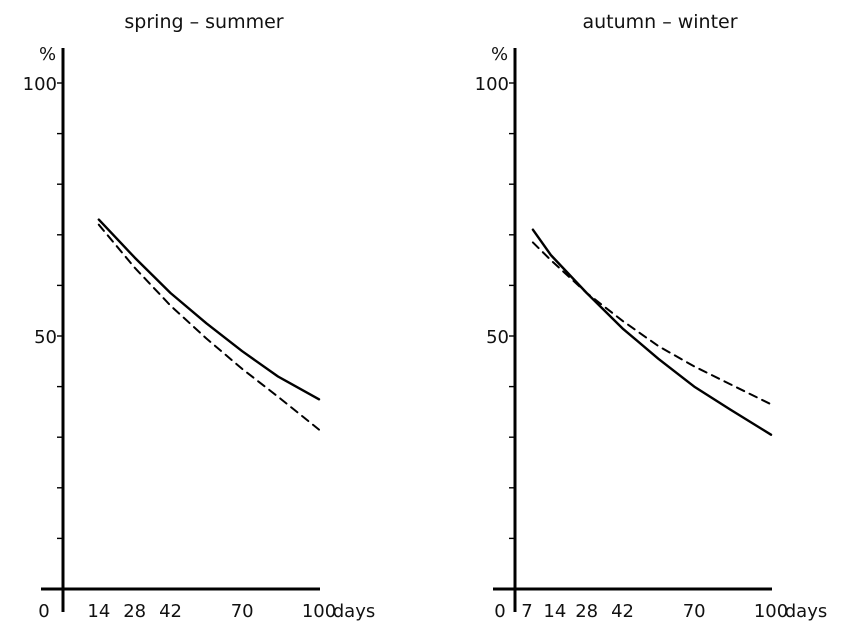 Image resolution: width=853 pixels, height=627 pixels. What do you see at coordinates (659, 22) in the screenshot?
I see `panel-2-title: autumn – winter` at bounding box center [659, 22].